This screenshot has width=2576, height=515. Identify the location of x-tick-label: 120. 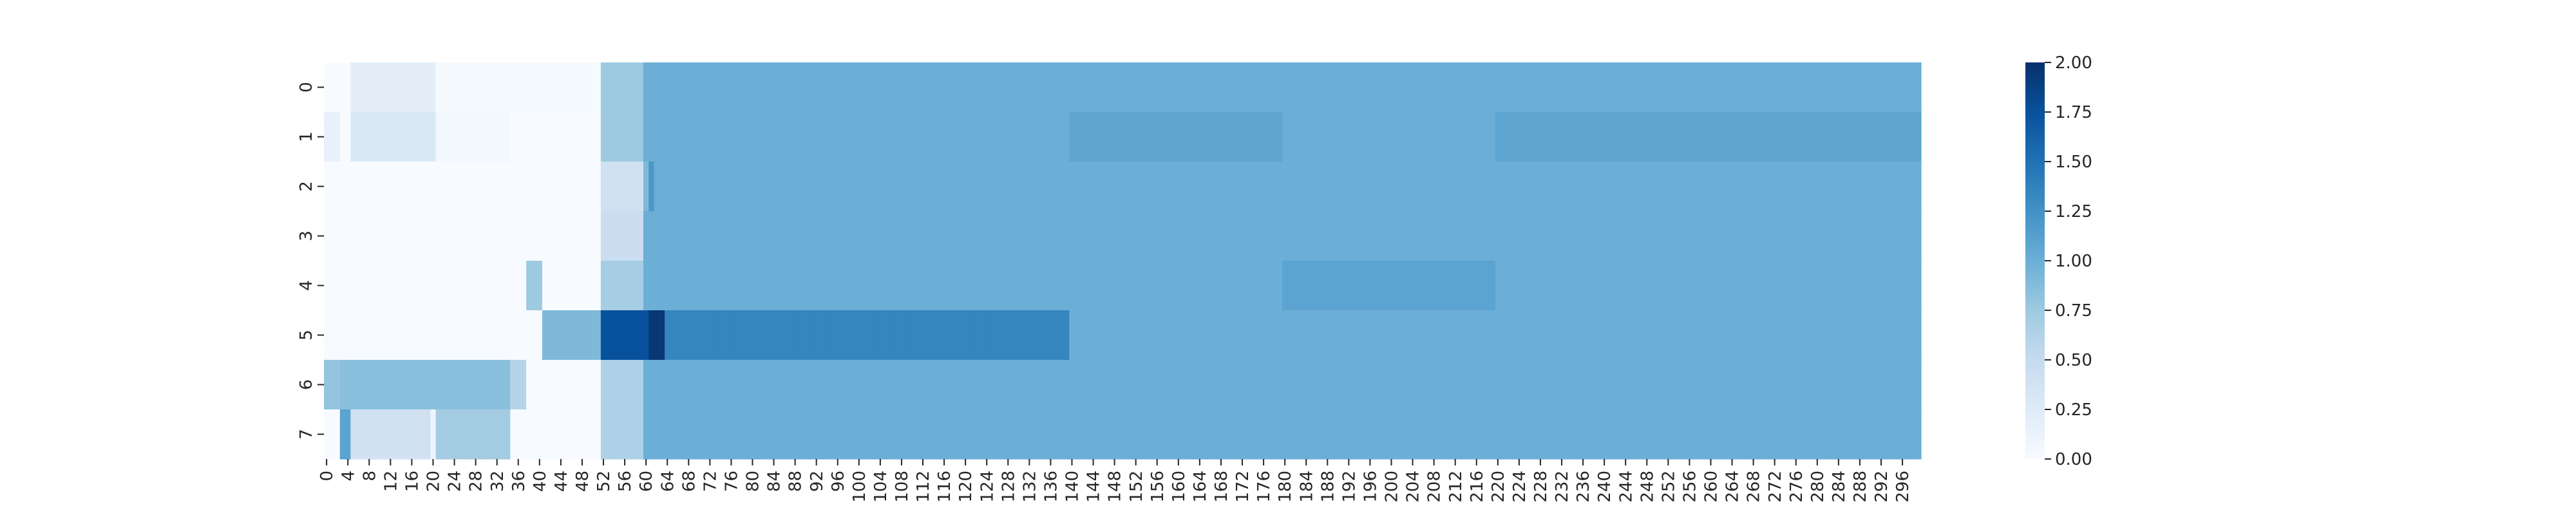
(966, 487).